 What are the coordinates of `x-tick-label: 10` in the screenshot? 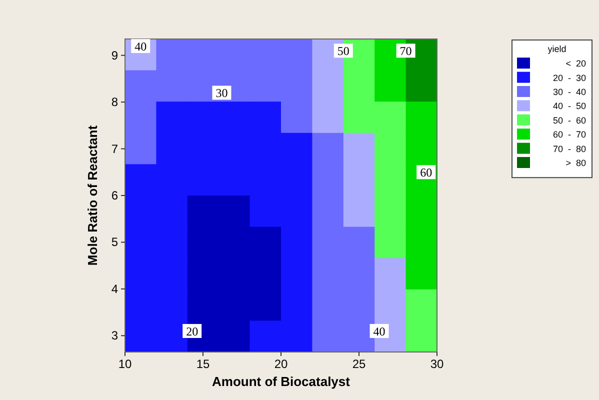 It's located at (125, 364).